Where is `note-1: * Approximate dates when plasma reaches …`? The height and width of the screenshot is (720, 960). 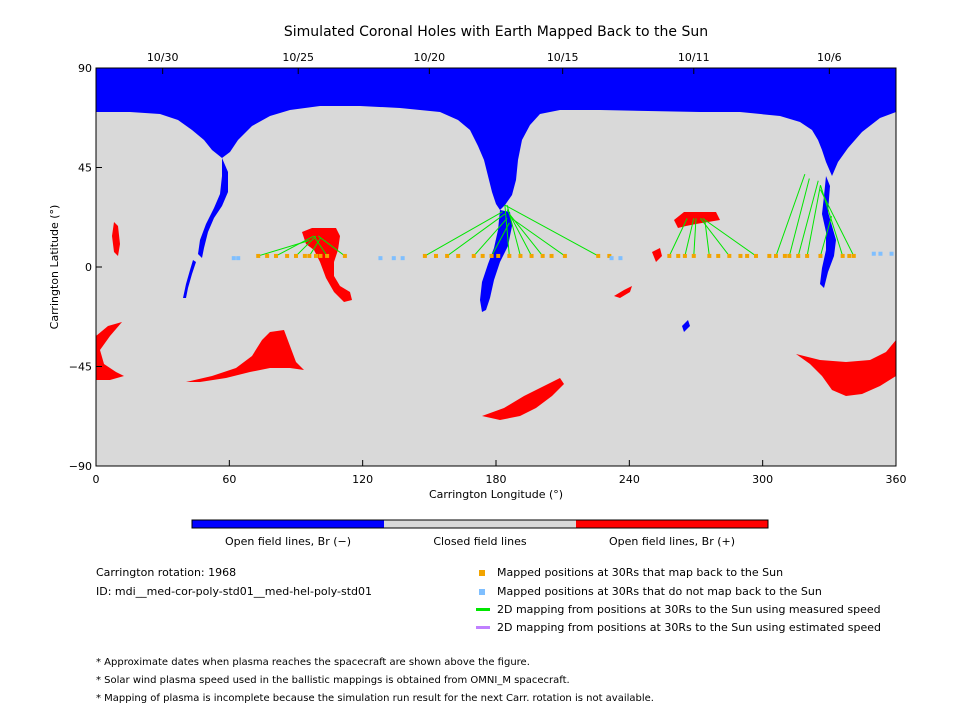 note-1: * Approximate dates when plasma reaches … is located at coordinates (313, 662).